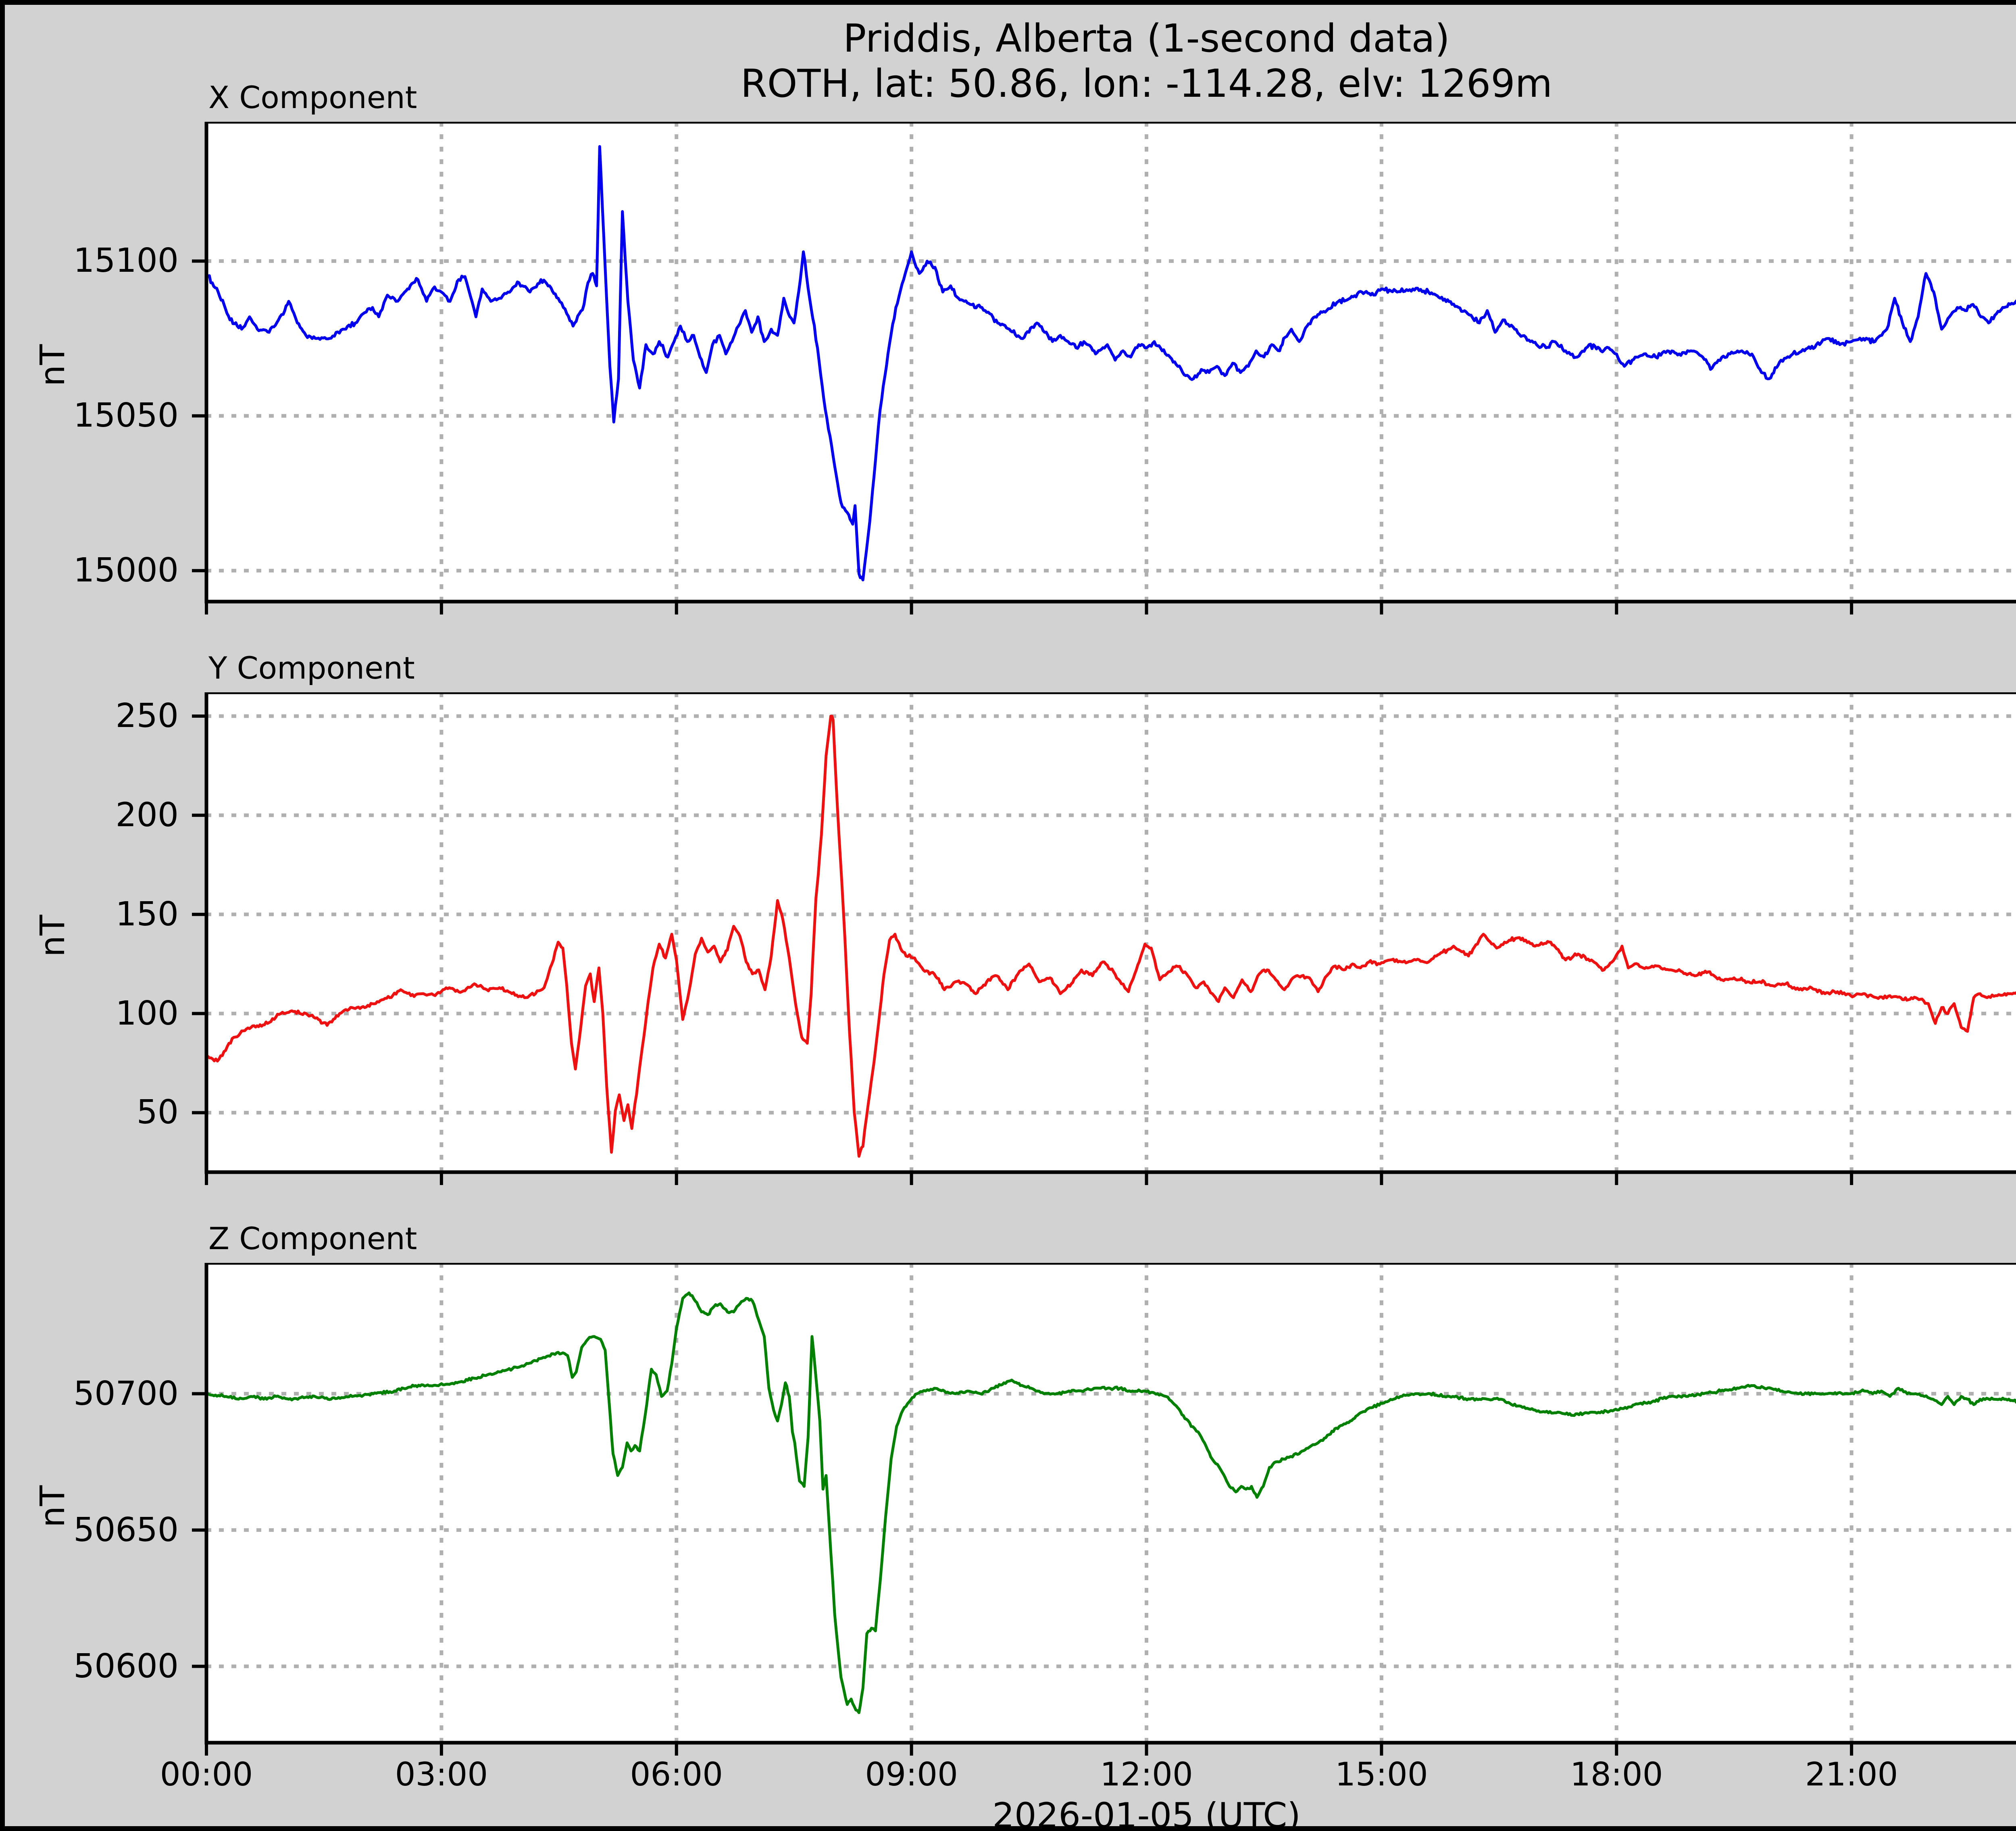 Image resolution: width=2016 pixels, height=1831 pixels. I want to click on y-tick-label: 50, so click(157, 1112).